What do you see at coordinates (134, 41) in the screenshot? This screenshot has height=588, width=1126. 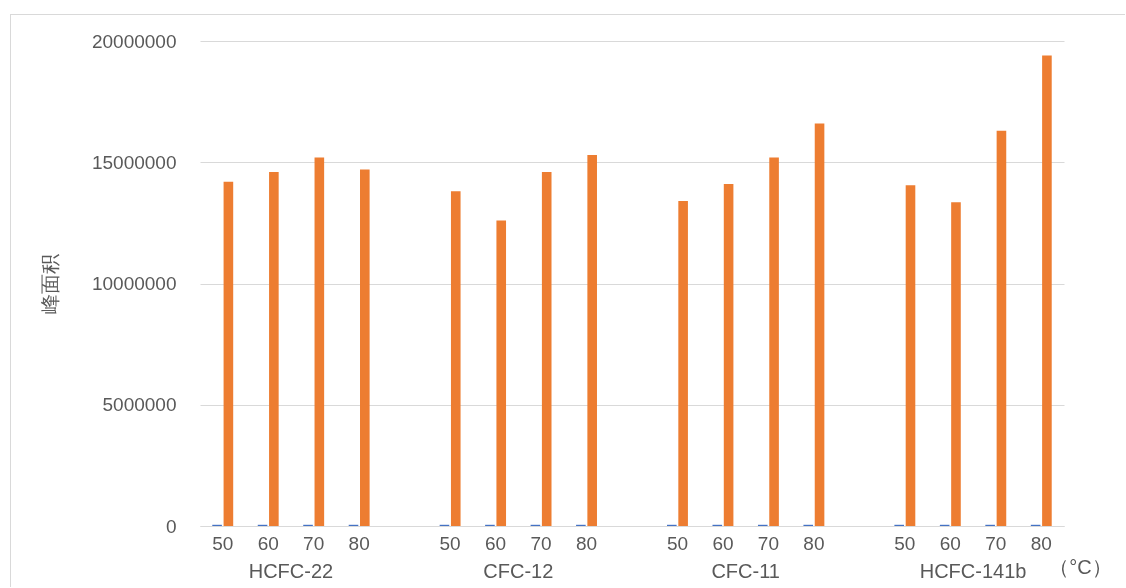 I see `y-tick-label: 20000000` at bounding box center [134, 41].